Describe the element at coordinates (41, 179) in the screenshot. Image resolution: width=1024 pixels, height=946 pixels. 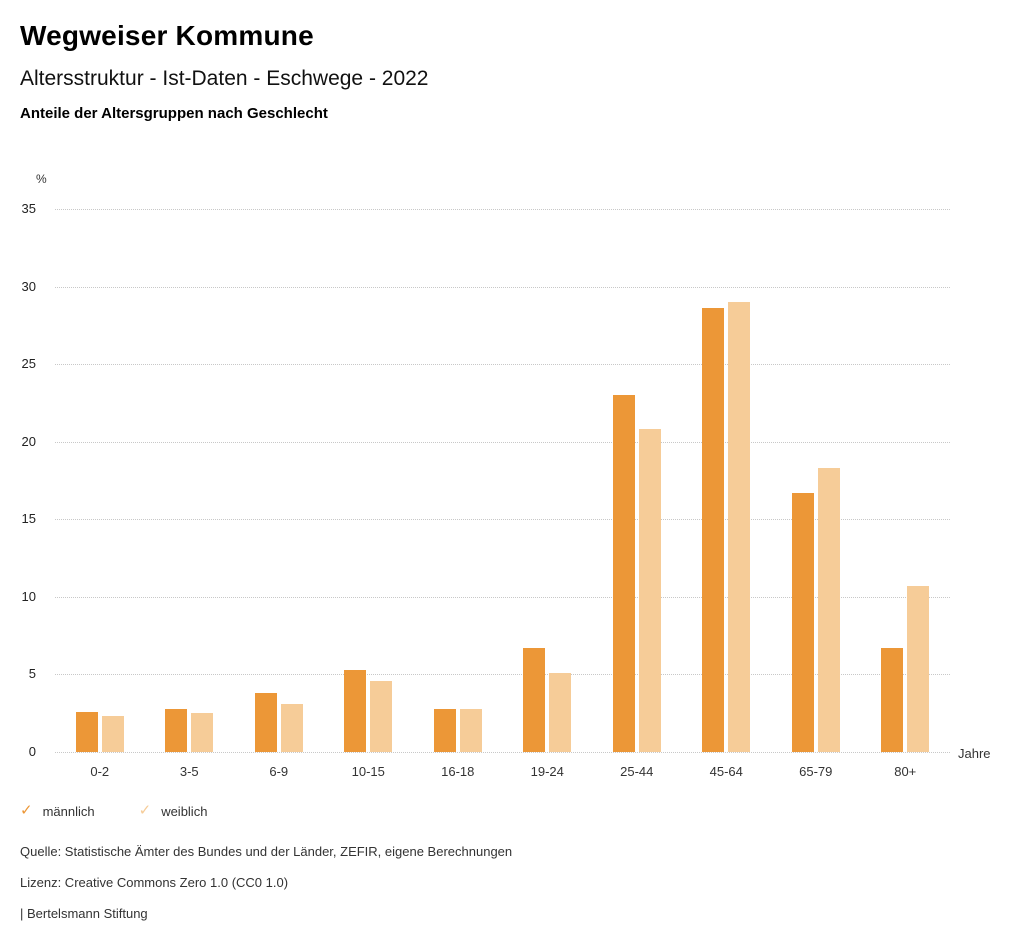
I see `y-axis-unit-label: %` at that location.